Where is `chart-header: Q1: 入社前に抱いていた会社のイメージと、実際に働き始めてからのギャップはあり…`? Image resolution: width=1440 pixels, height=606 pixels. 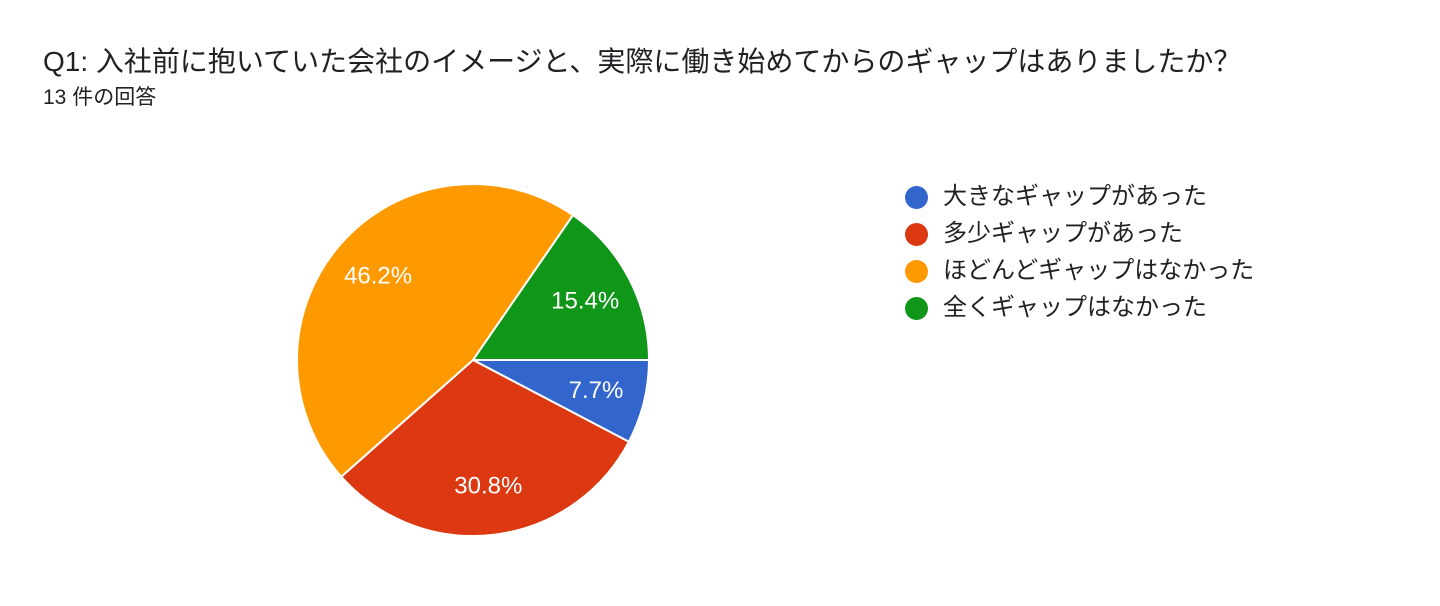 chart-header: Q1: 入社前に抱いていた会社のイメージと、実際に働き始めてからのギャップはあり… is located at coordinates (642, 77).